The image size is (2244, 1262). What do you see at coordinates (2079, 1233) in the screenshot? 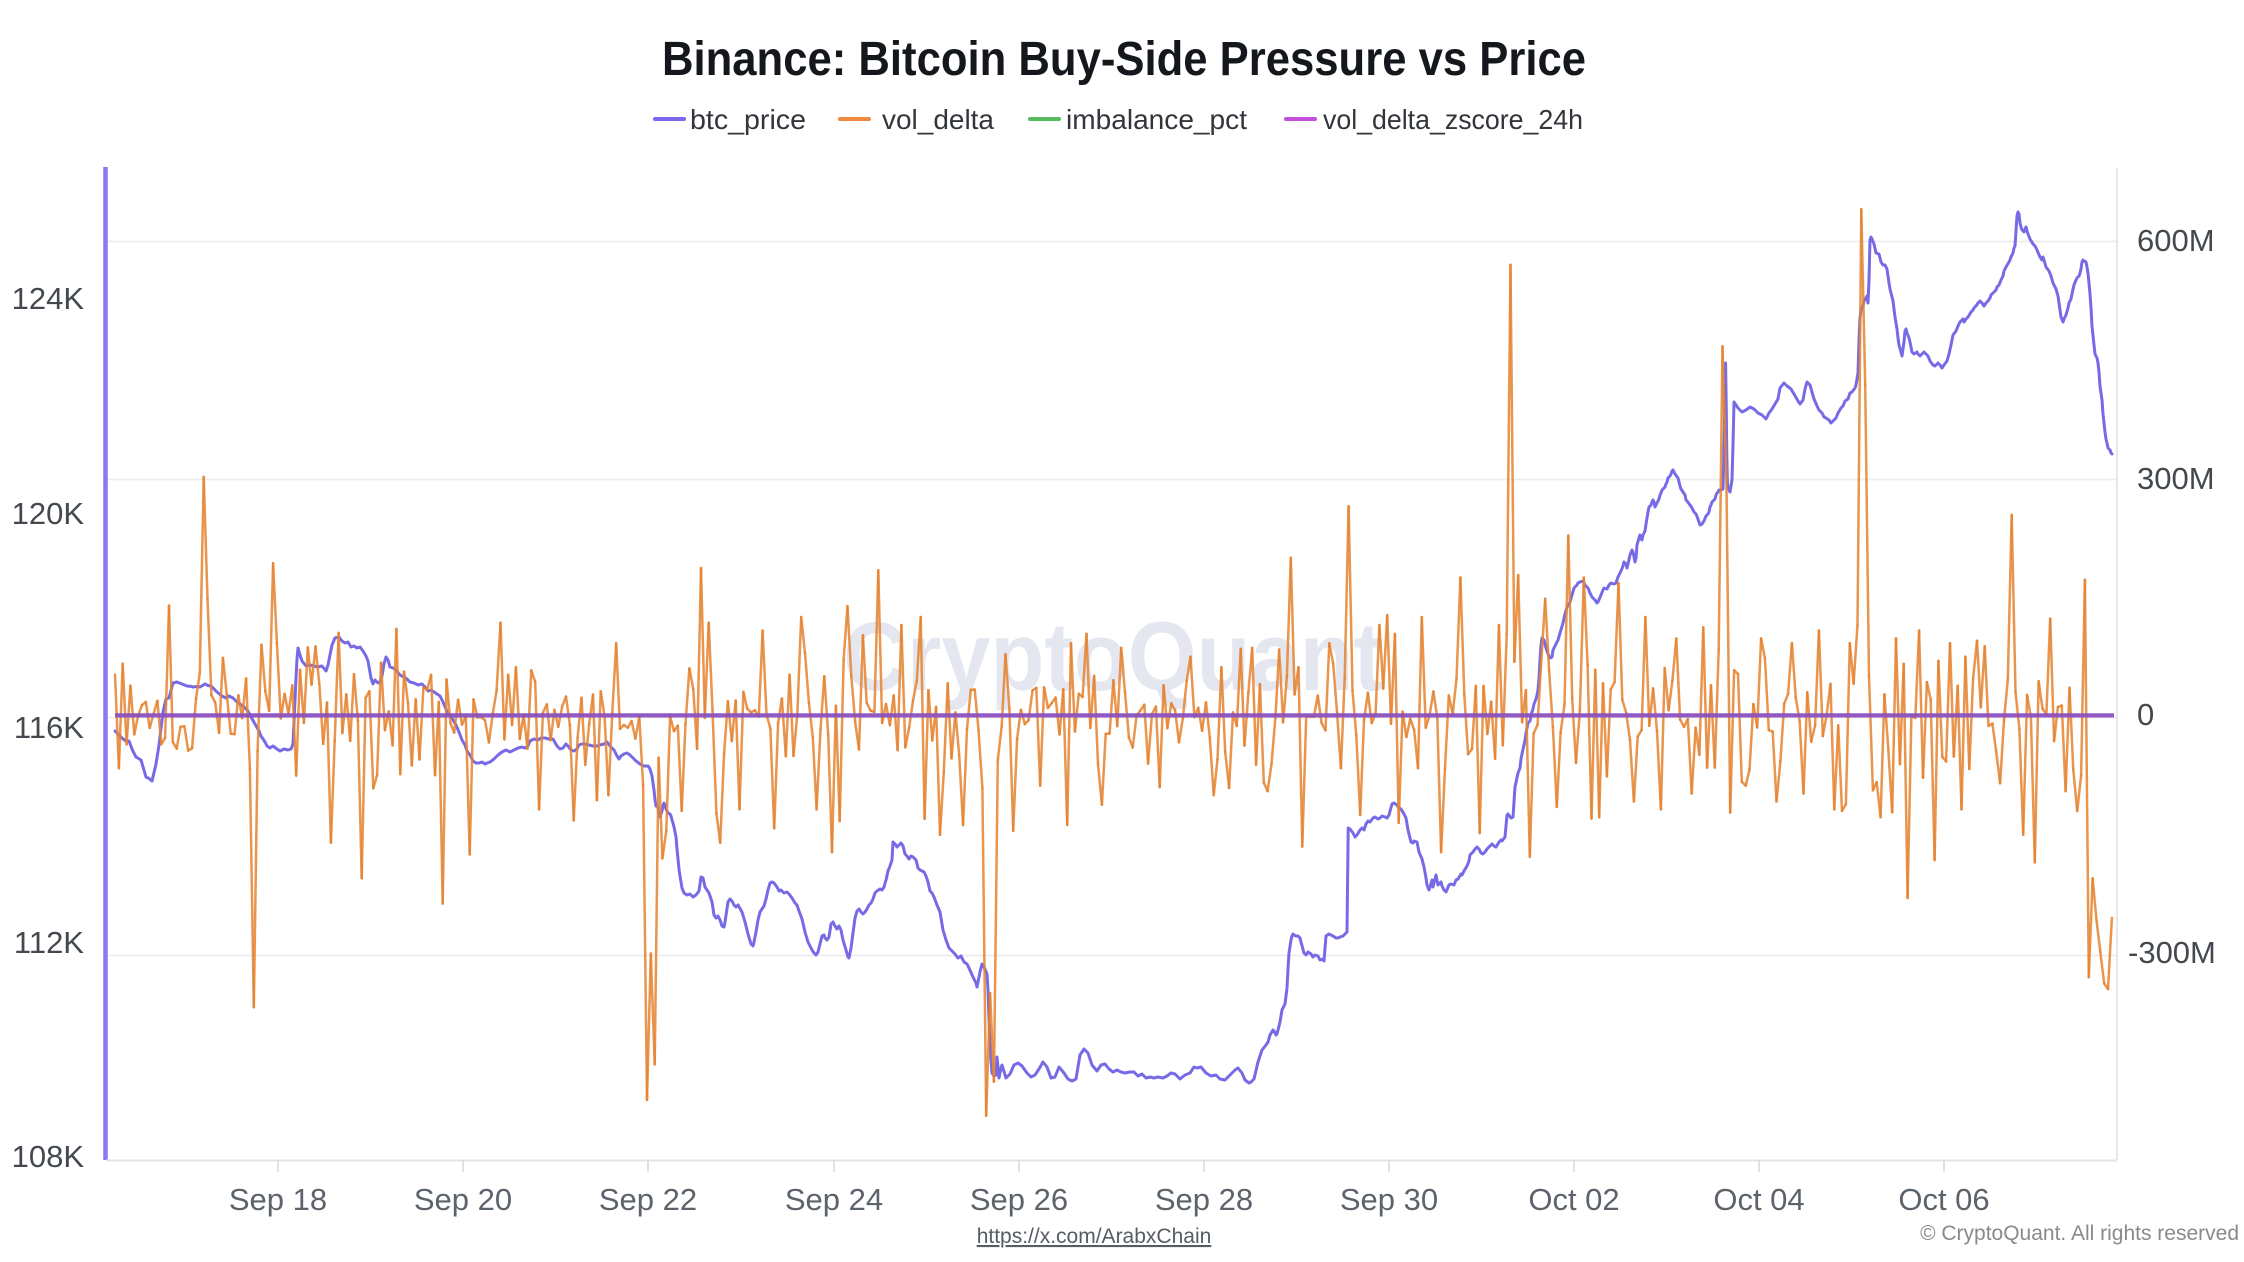
I see `svg-text:© CryptoQuant. All rights rese: © CryptoQuant. All rights reserved` at bounding box center [2079, 1233].